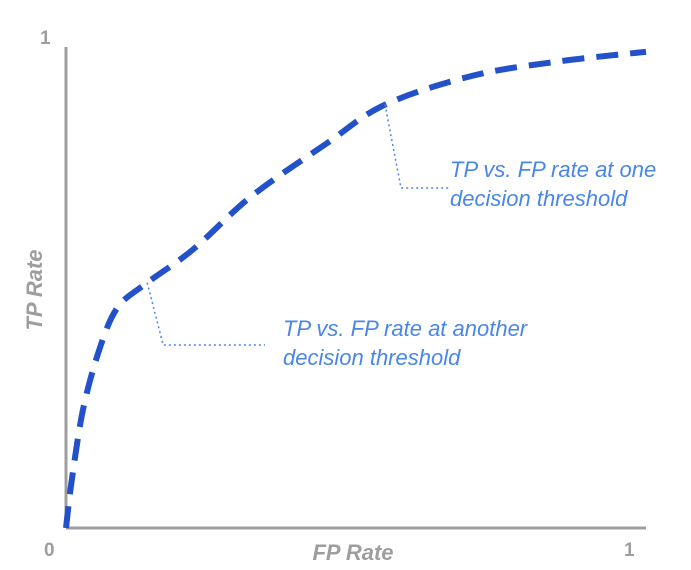  What do you see at coordinates (553, 169) in the screenshot?
I see `annotation-one-line-1: TP vs. FP rate at one` at bounding box center [553, 169].